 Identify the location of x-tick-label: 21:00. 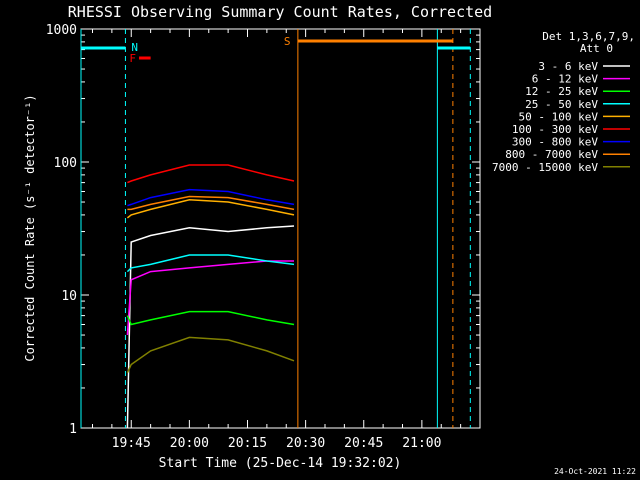
(421, 443).